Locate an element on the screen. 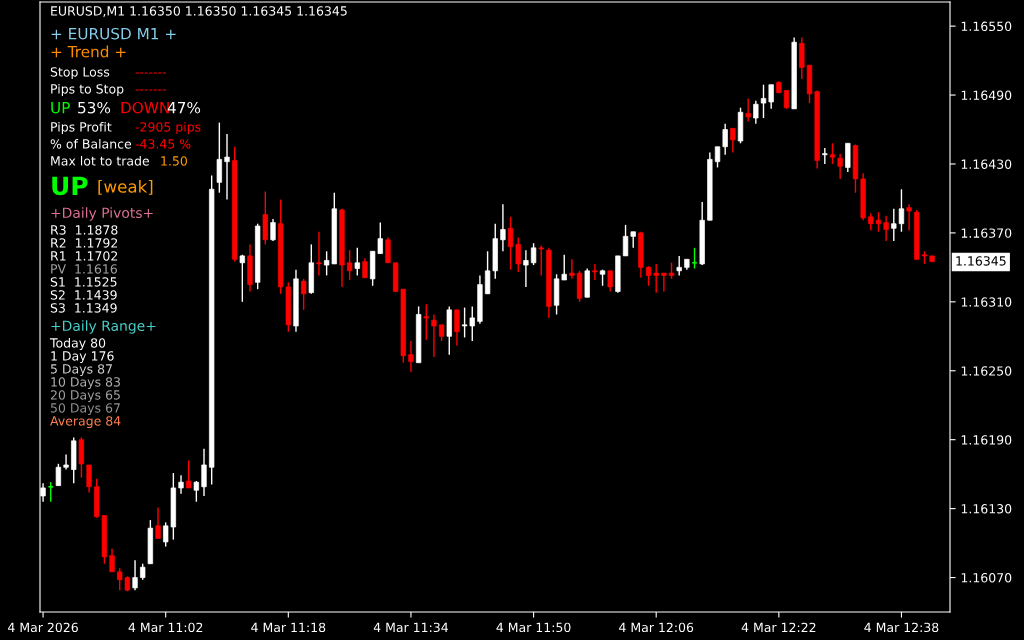 The image size is (1024, 640). annotation: PV 1.1616 is located at coordinates (84, 269).